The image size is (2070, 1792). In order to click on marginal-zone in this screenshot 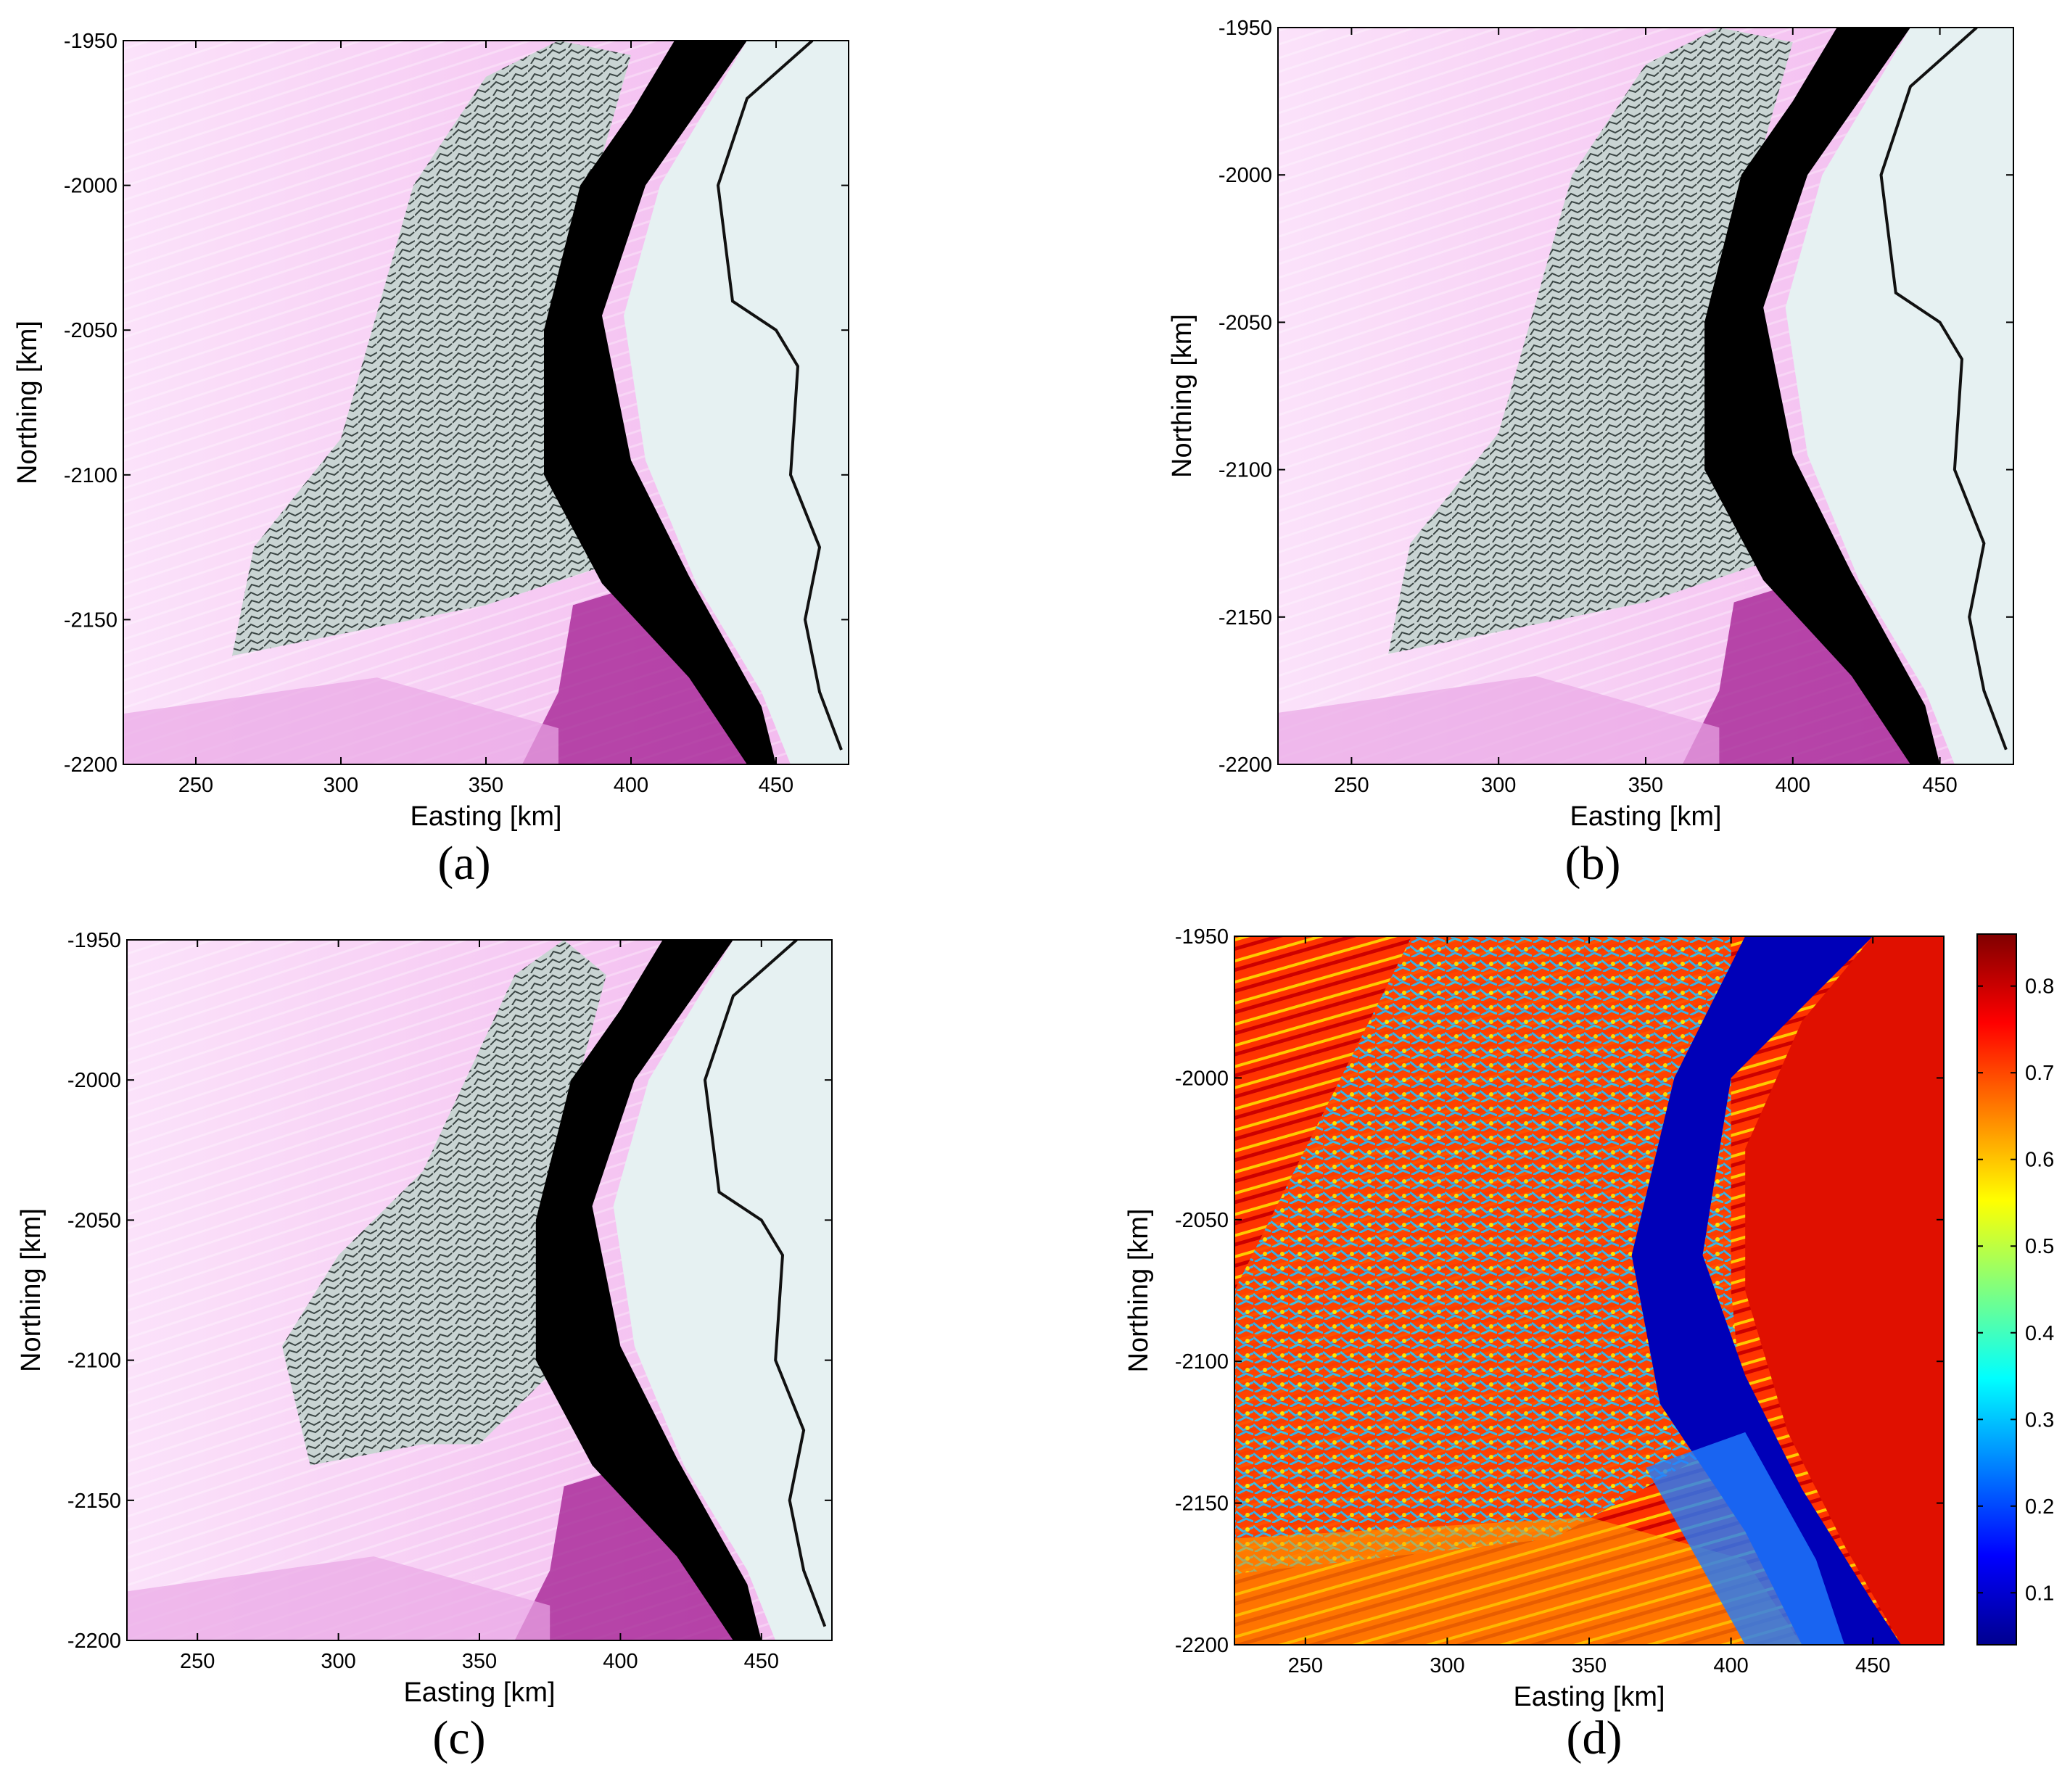, I will do `click(1518, 1581)`.